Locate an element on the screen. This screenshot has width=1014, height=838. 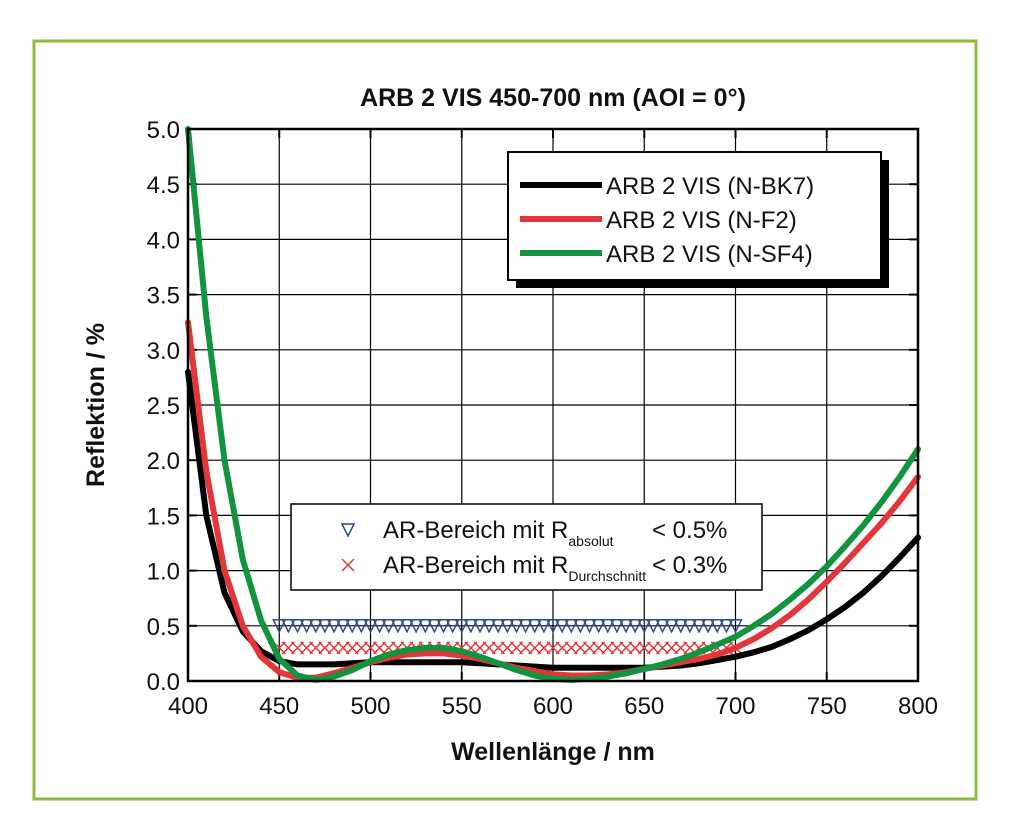
x-tick-label: 550 is located at coordinates (462, 706).